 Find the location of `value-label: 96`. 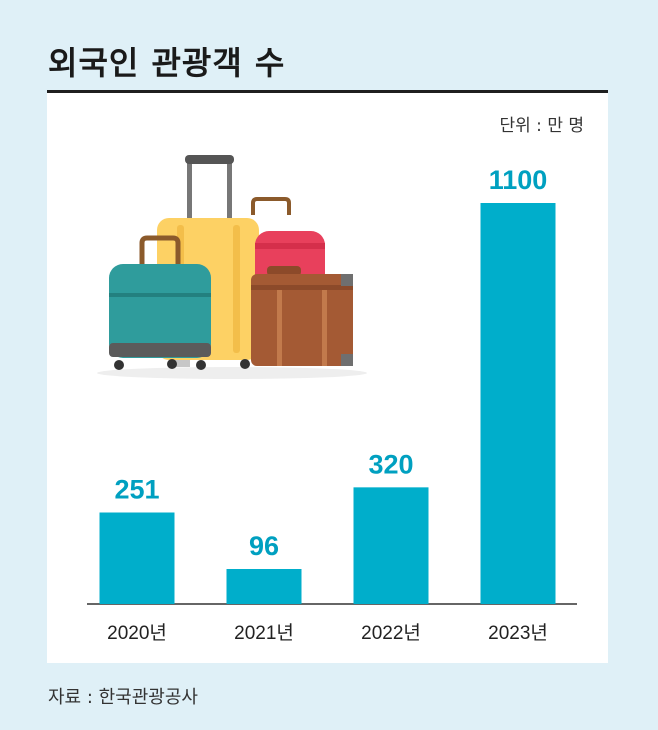

value-label: 96 is located at coordinates (264, 546).